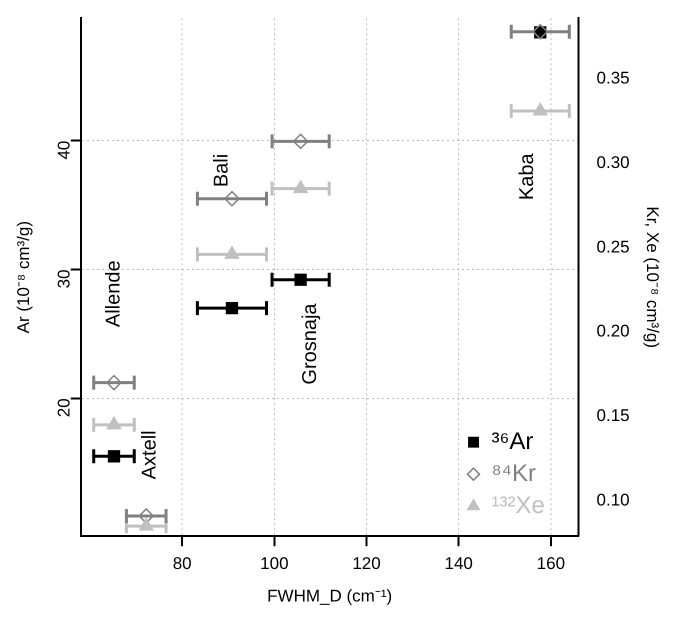 The height and width of the screenshot is (617, 678). What do you see at coordinates (652, 277) in the screenshot?
I see `y2-axis-title: Kr, Xe (10⁻⁸ cm³/g)` at bounding box center [652, 277].